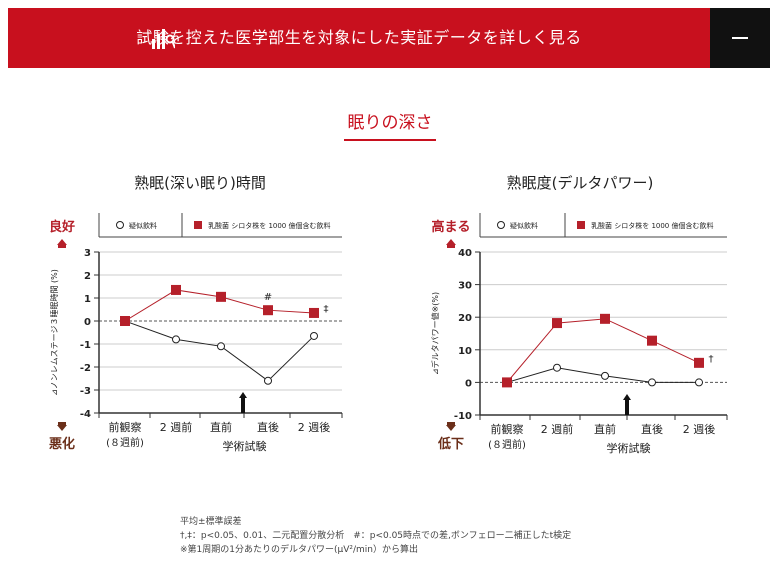  Describe the element at coordinates (299, 550) in the screenshot. I see `note-3: ※第1周期の1分あたりのデルタパワー(μV²/min）から算出` at that location.